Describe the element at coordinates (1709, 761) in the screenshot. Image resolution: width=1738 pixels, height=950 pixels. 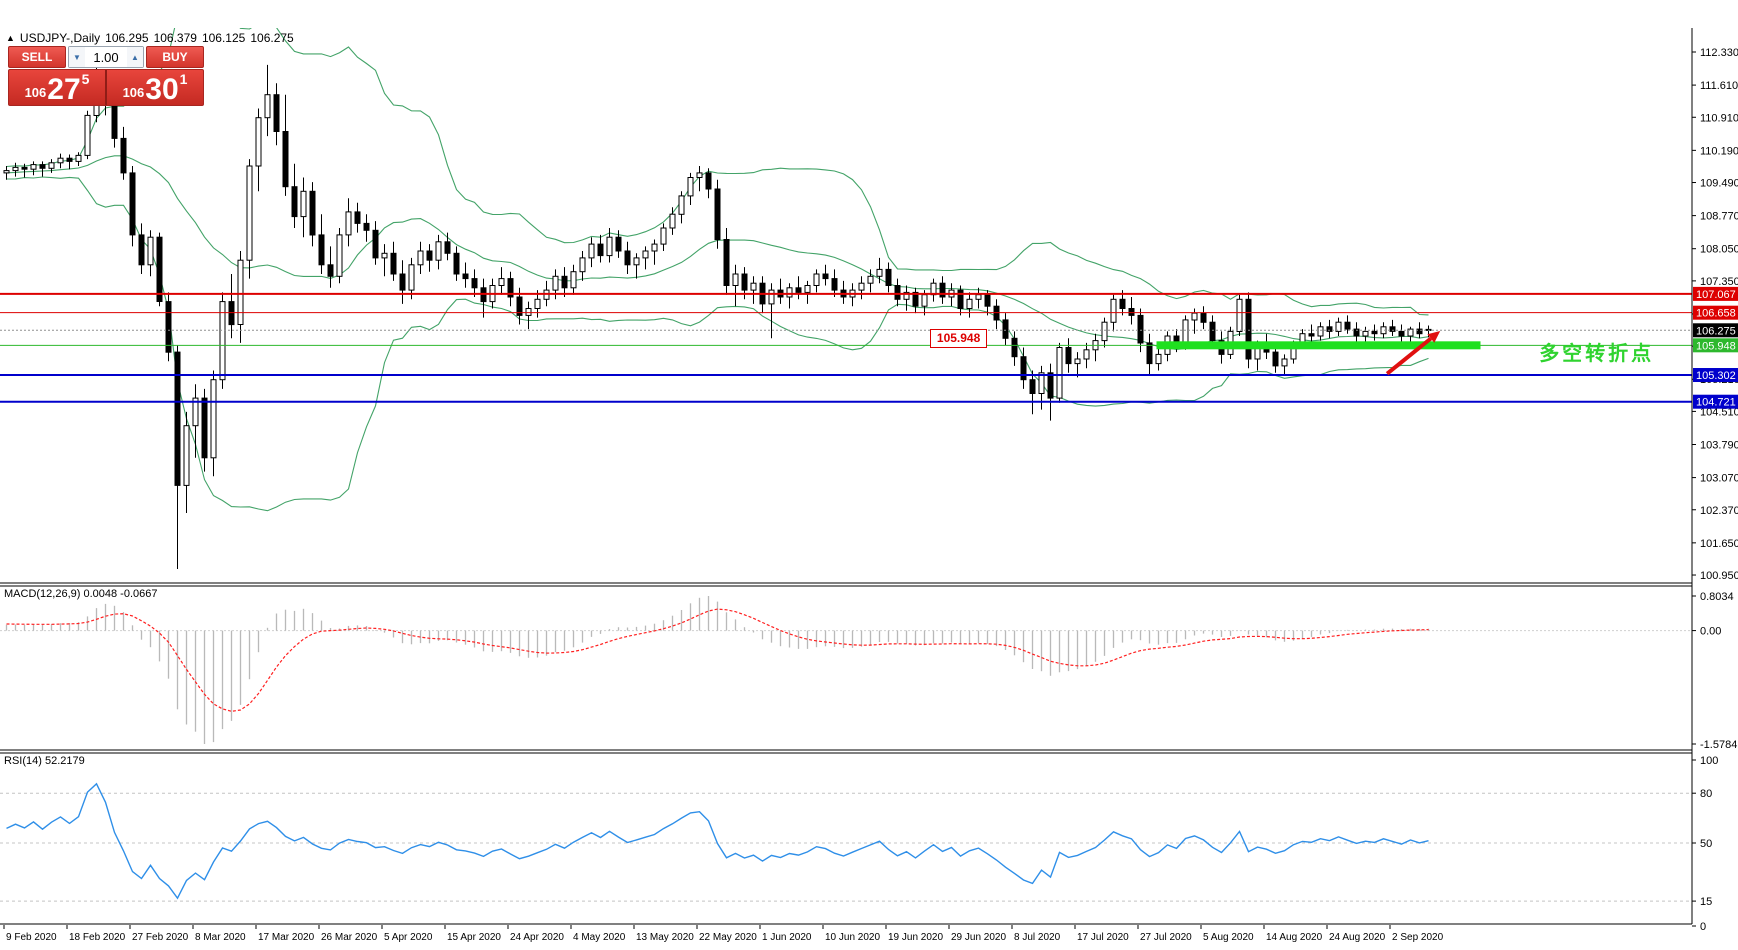
I see `rsi-axis-label: 100` at that location.